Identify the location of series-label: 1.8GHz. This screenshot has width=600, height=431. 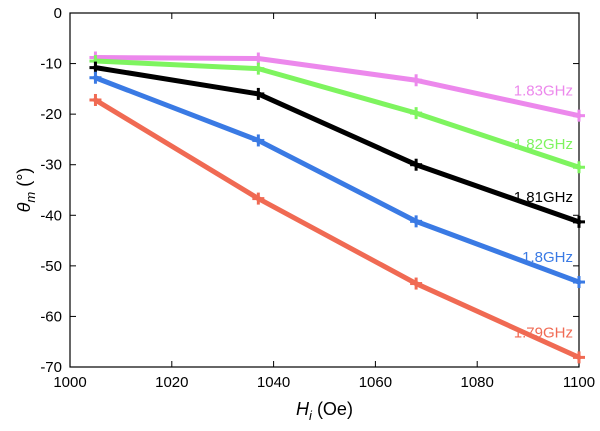
(547, 257).